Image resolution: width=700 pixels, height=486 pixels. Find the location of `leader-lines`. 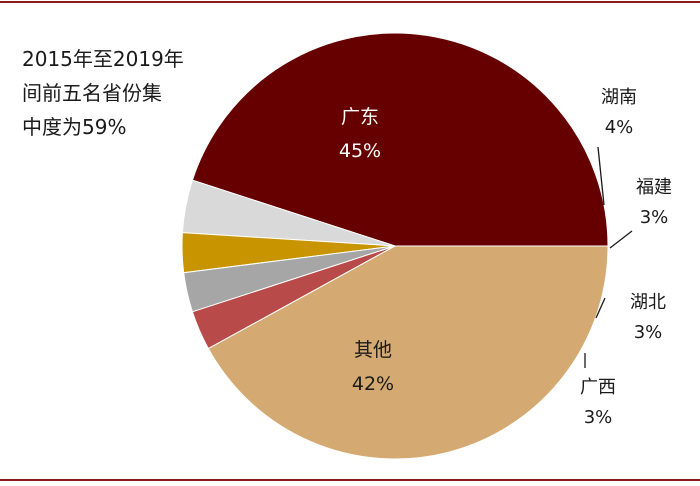

leader-lines is located at coordinates (608, 257).